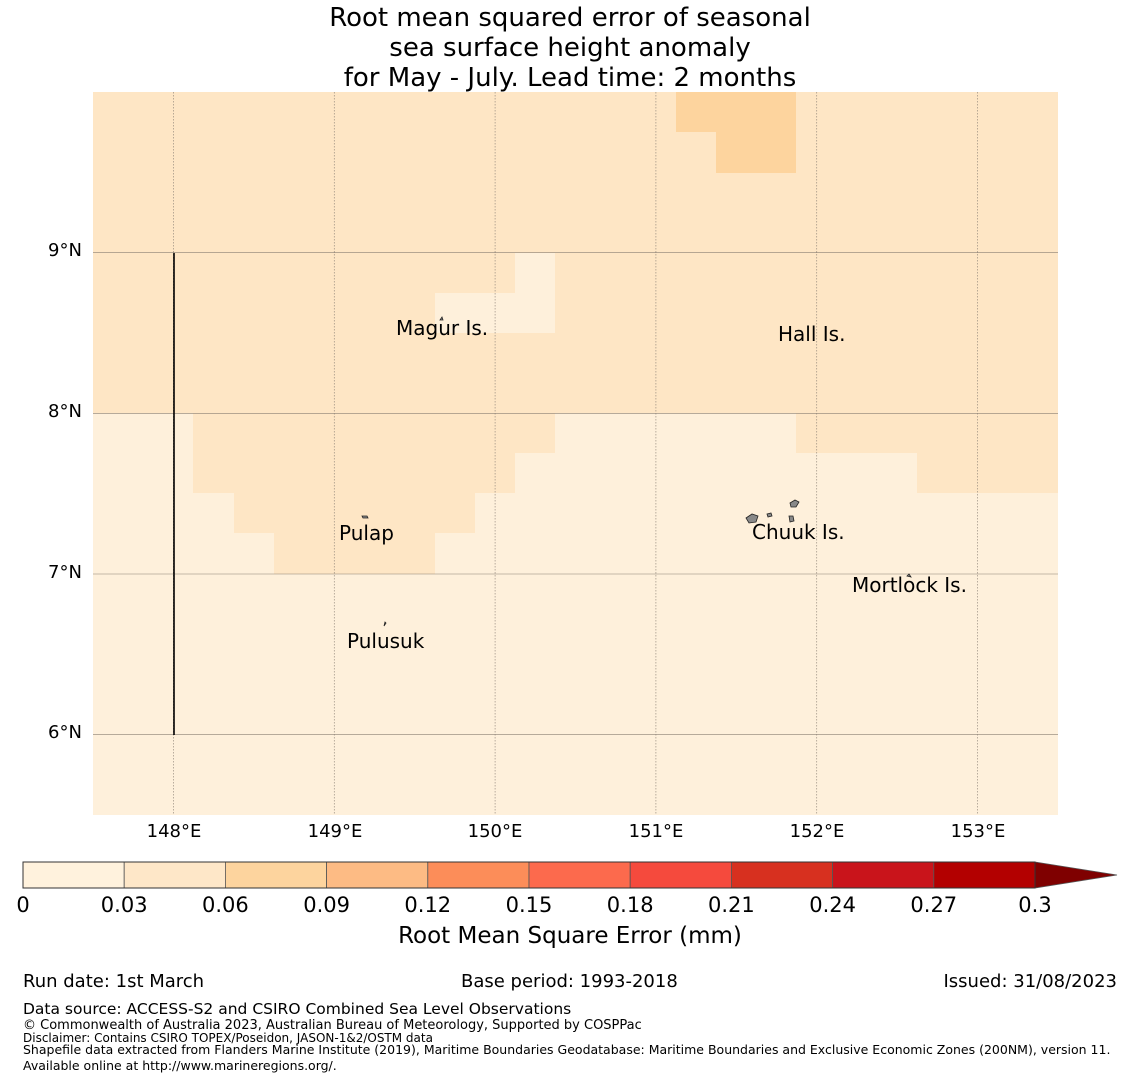 Image resolution: width=1140 pixels, height=1080 pixels. What do you see at coordinates (832, 905) in the screenshot?
I see `colorbar-tick-label: 0.24` at bounding box center [832, 905].